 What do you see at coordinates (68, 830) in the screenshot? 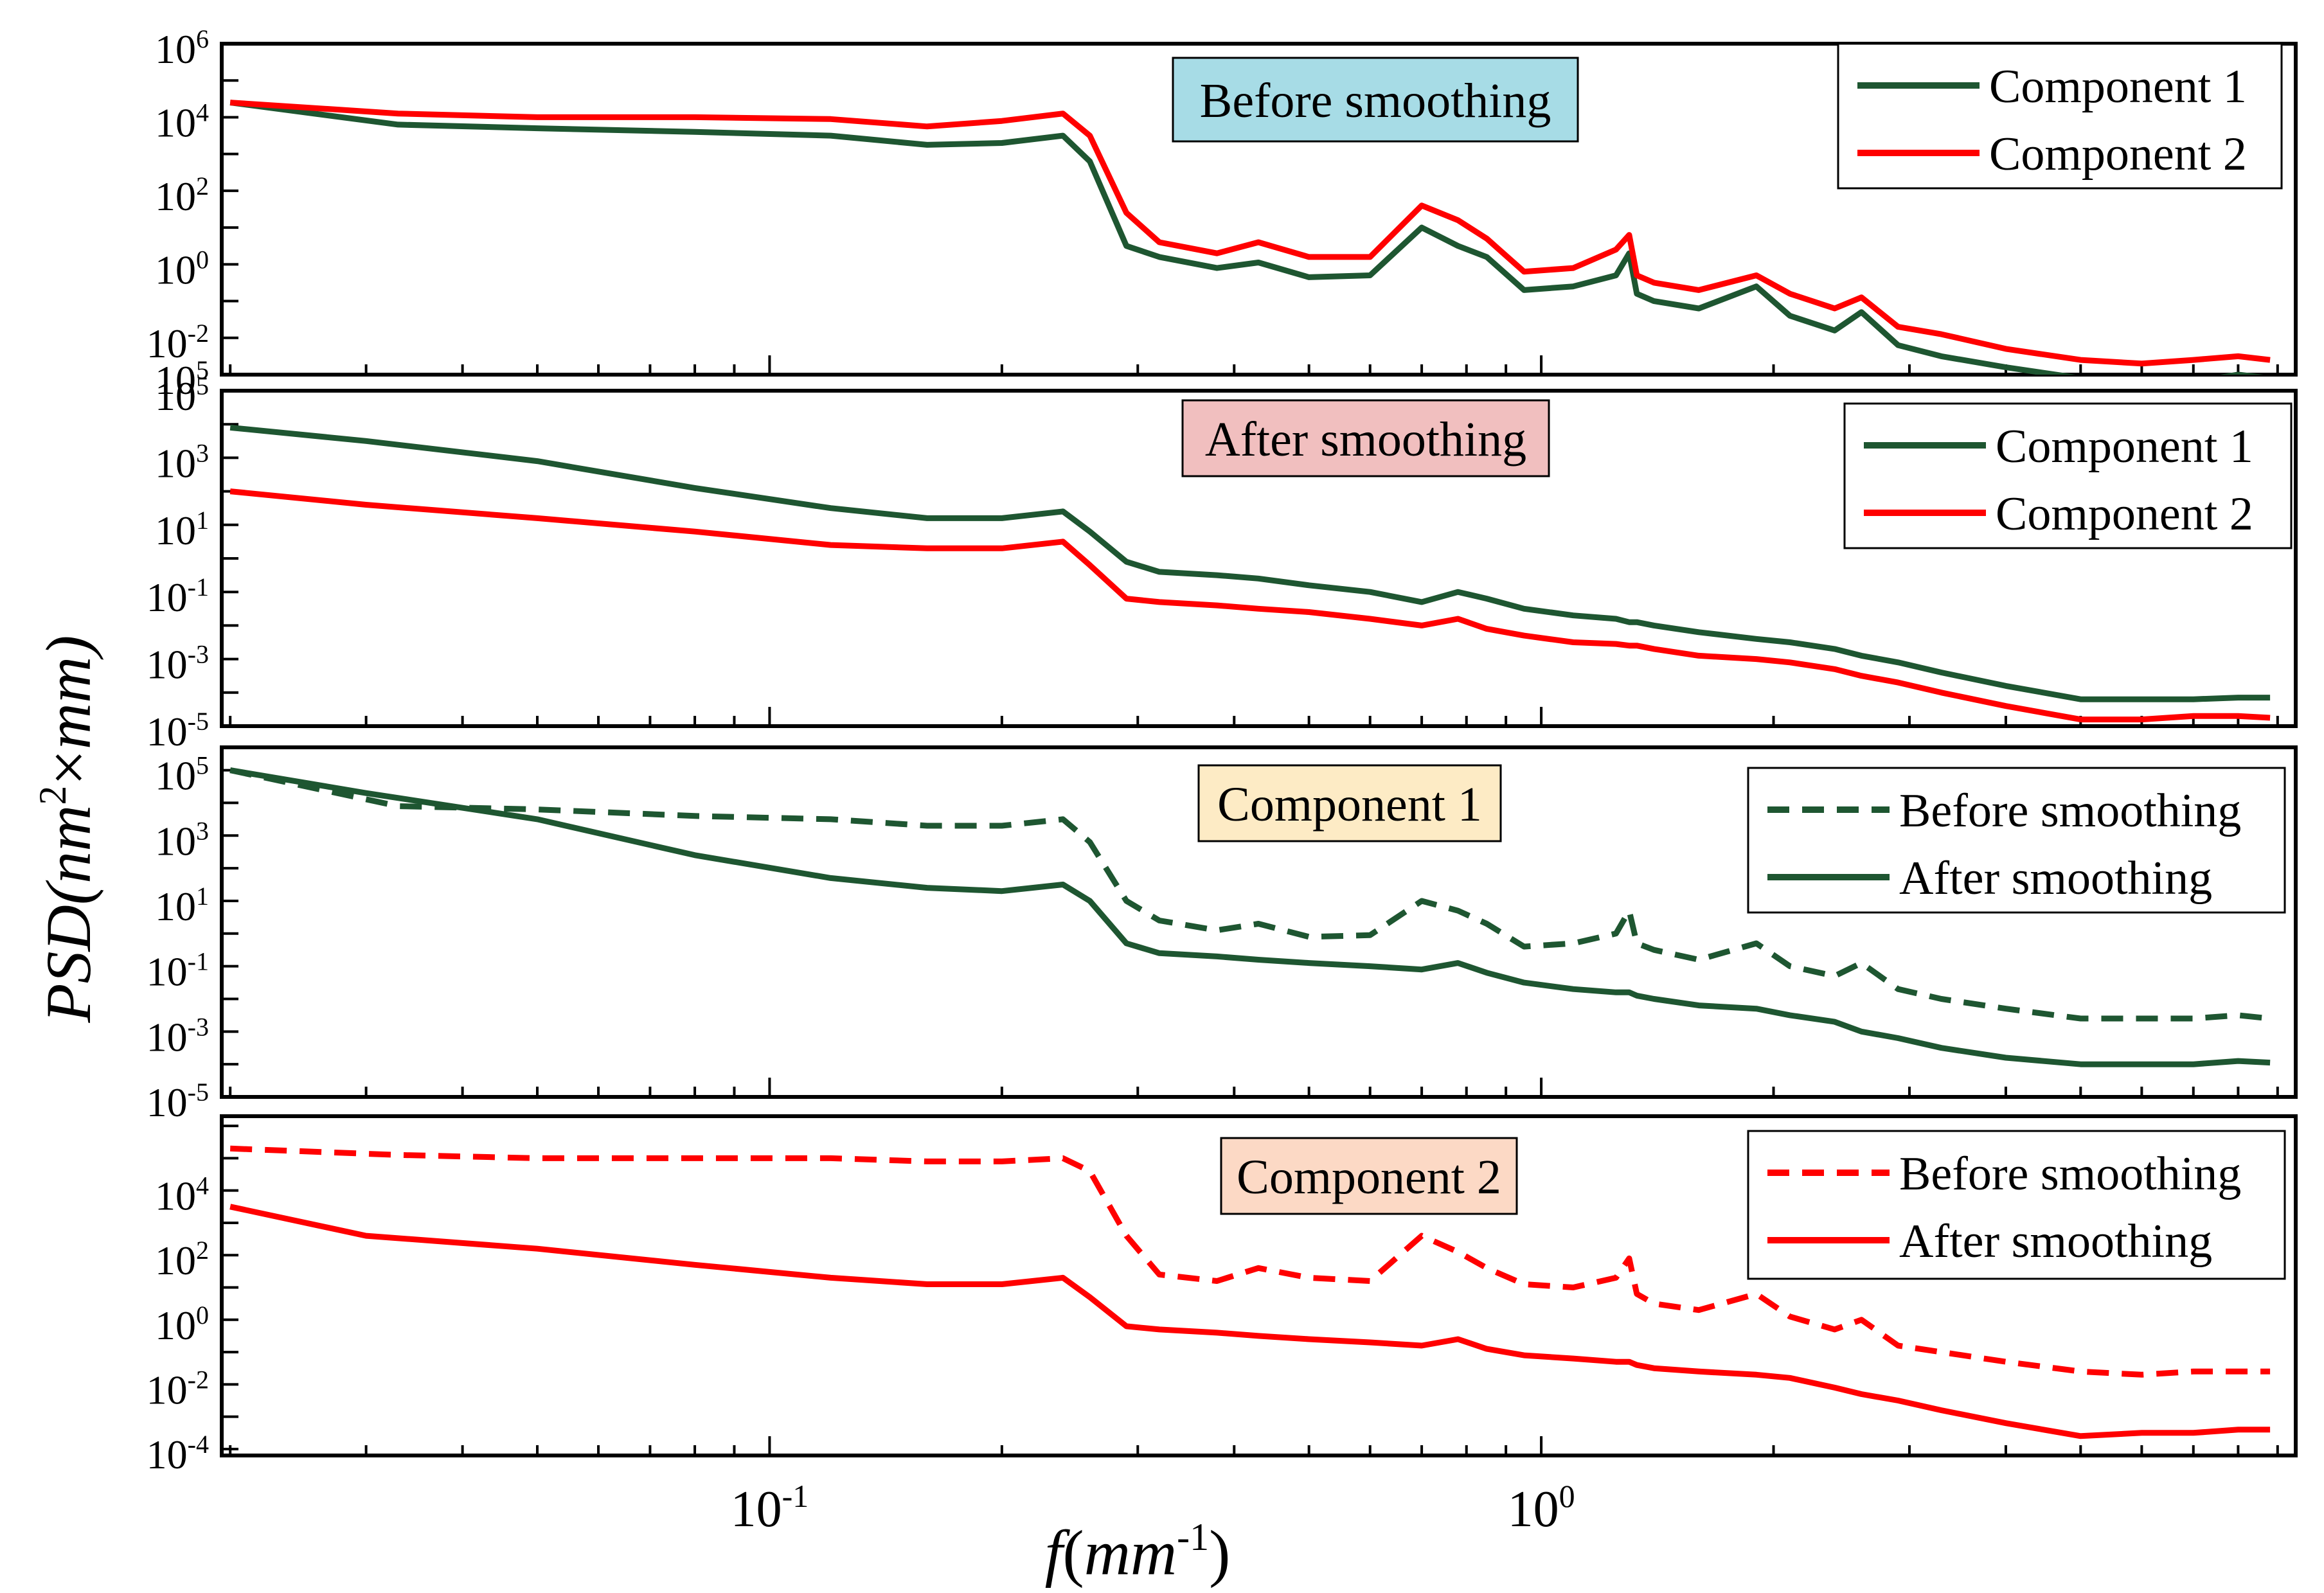
I see `y-axis-label: PSD(nm2×mm)` at bounding box center [68, 830].